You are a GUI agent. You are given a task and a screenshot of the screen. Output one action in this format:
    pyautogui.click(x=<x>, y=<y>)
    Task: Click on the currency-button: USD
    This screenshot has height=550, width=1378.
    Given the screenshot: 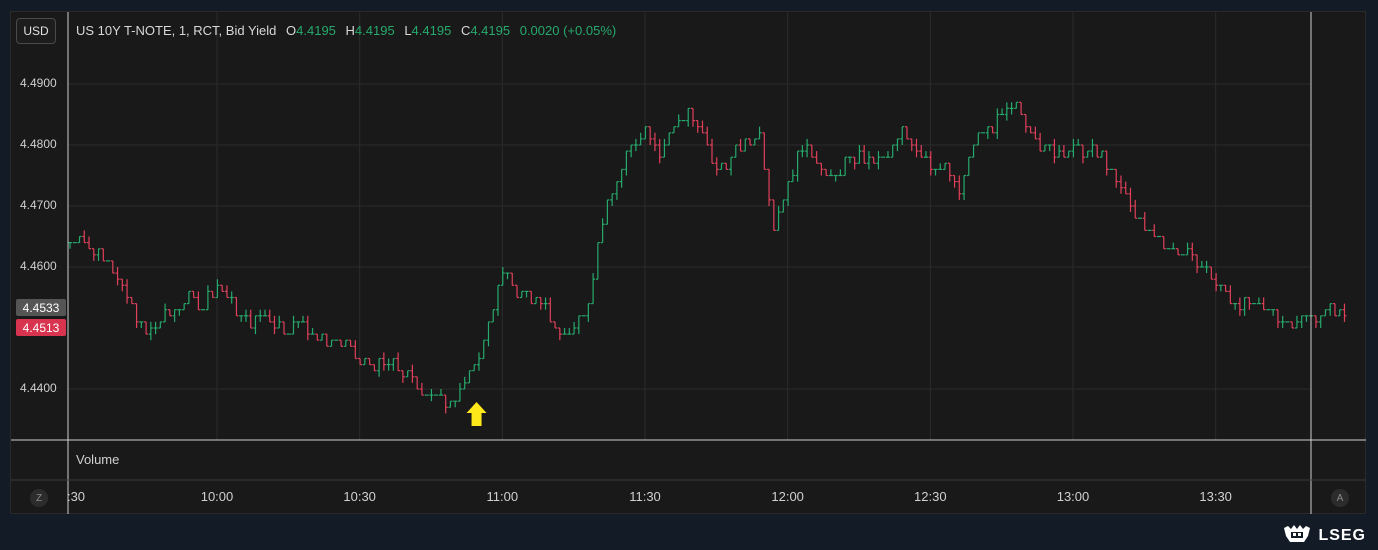 What is the action you would take?
    pyautogui.click(x=36, y=31)
    